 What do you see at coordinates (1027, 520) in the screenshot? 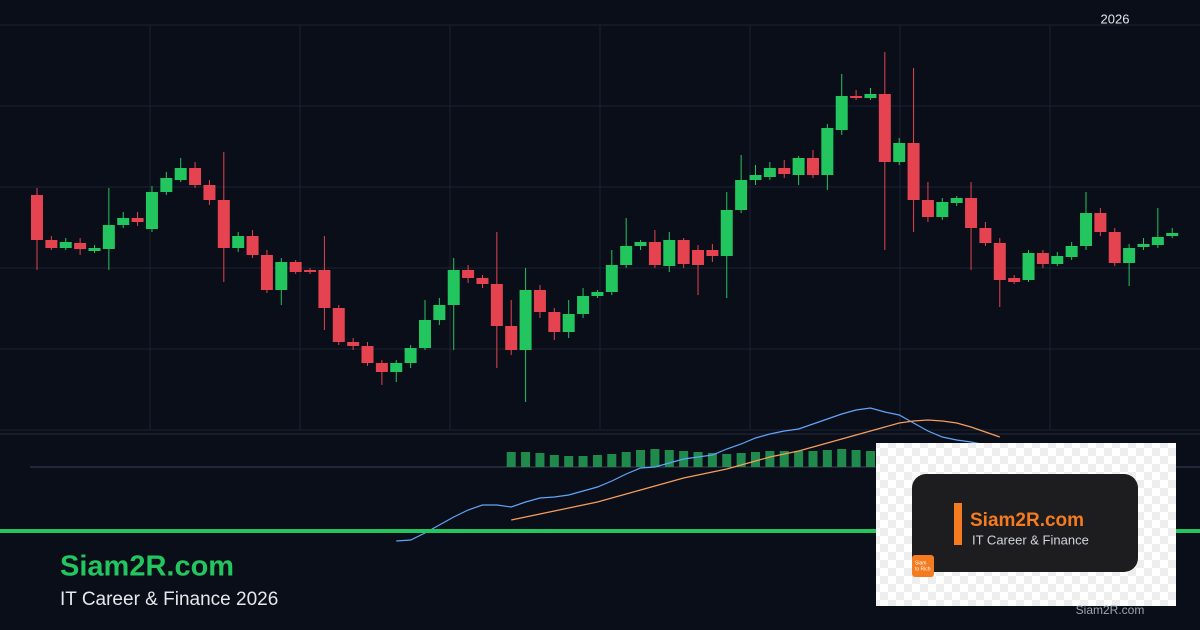
I see `overlay-title: Siam2R.com` at bounding box center [1027, 520].